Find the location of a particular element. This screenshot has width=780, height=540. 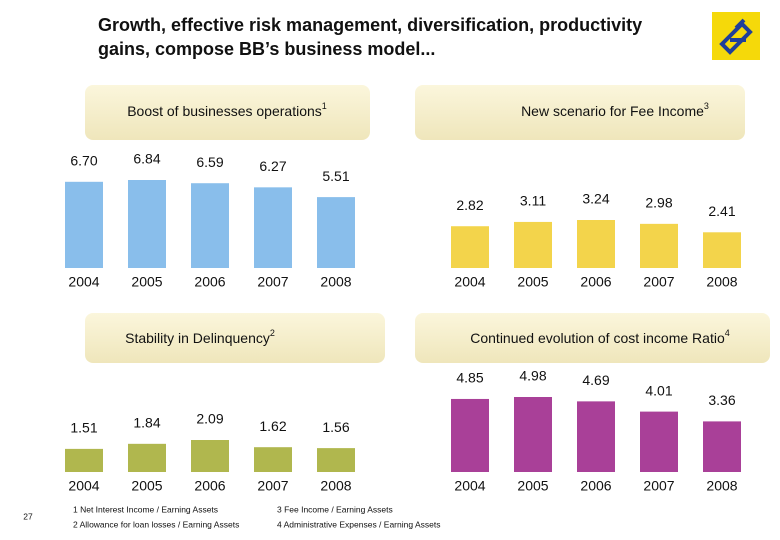

chart-title: Stability in Delinquency2 is located at coordinates (200, 336).